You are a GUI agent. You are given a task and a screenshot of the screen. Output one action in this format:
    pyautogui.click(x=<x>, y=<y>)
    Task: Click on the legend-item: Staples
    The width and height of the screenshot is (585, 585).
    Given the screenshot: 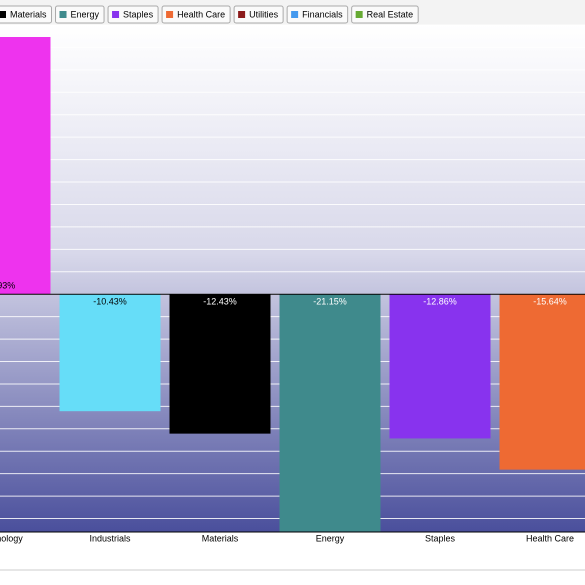 What is the action you would take?
    pyautogui.click(x=133, y=14)
    